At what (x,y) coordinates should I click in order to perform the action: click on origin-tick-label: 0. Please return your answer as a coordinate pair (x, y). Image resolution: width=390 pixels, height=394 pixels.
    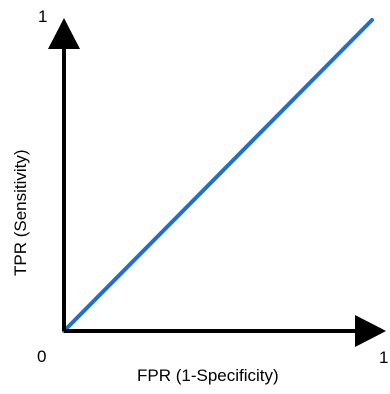
    Looking at the image, I should click on (41, 356).